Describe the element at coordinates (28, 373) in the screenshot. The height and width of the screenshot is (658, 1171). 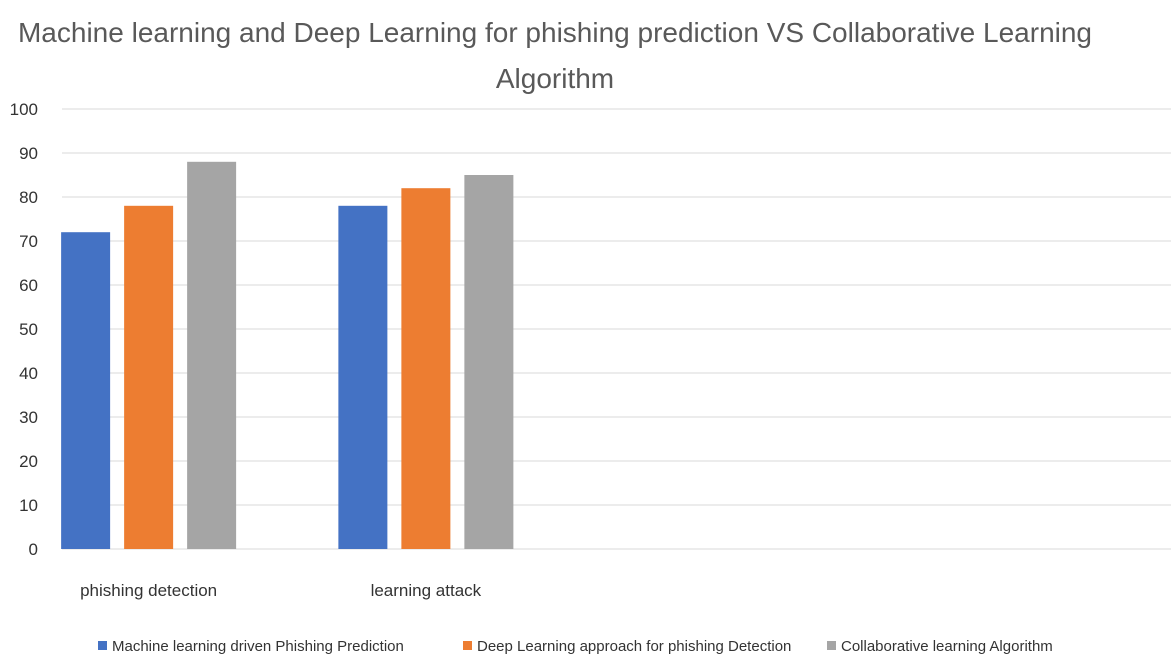
I see `y-tick-label: 40` at that location.